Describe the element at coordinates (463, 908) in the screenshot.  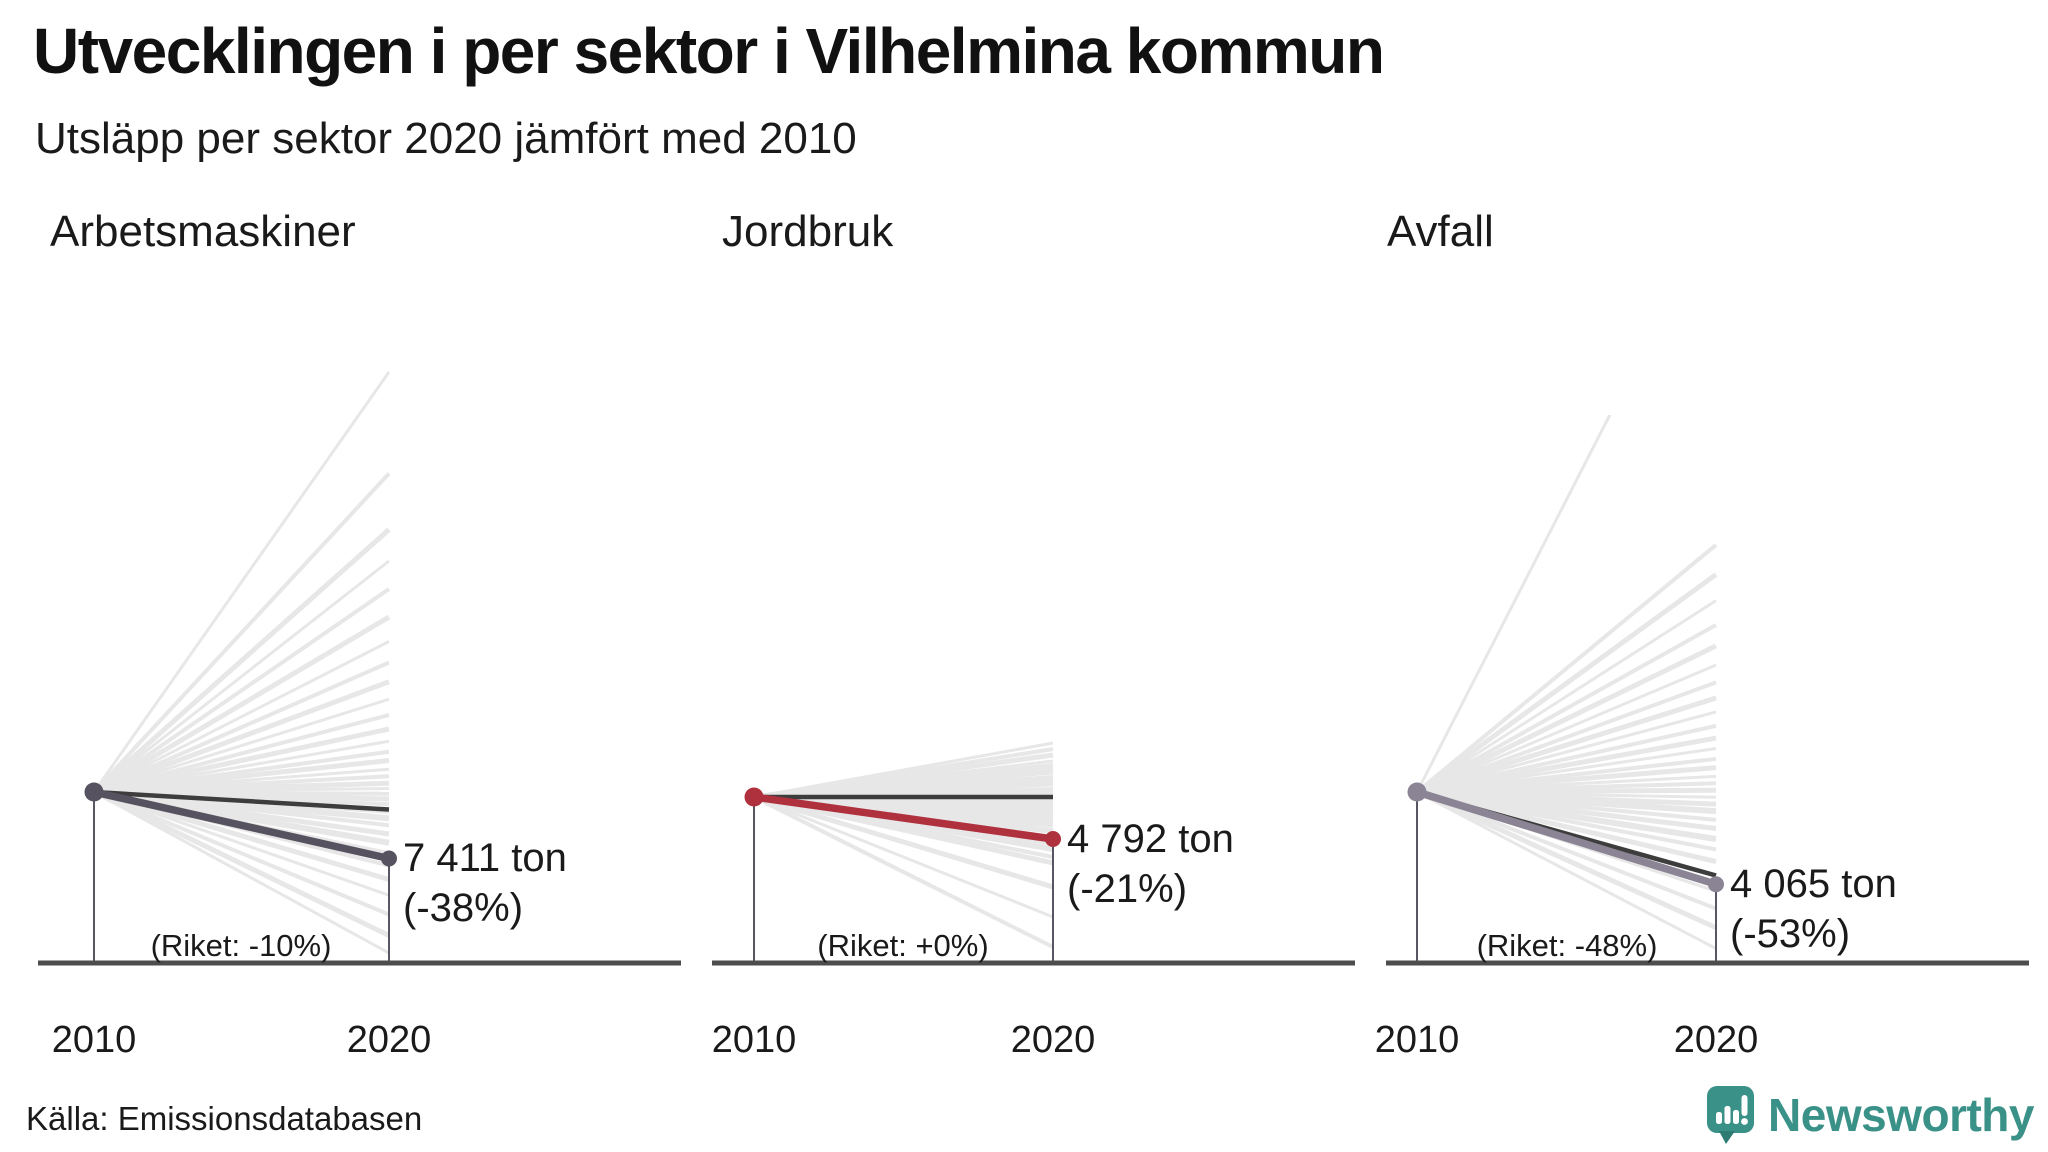
I see `change-annotation: (-38%)` at that location.